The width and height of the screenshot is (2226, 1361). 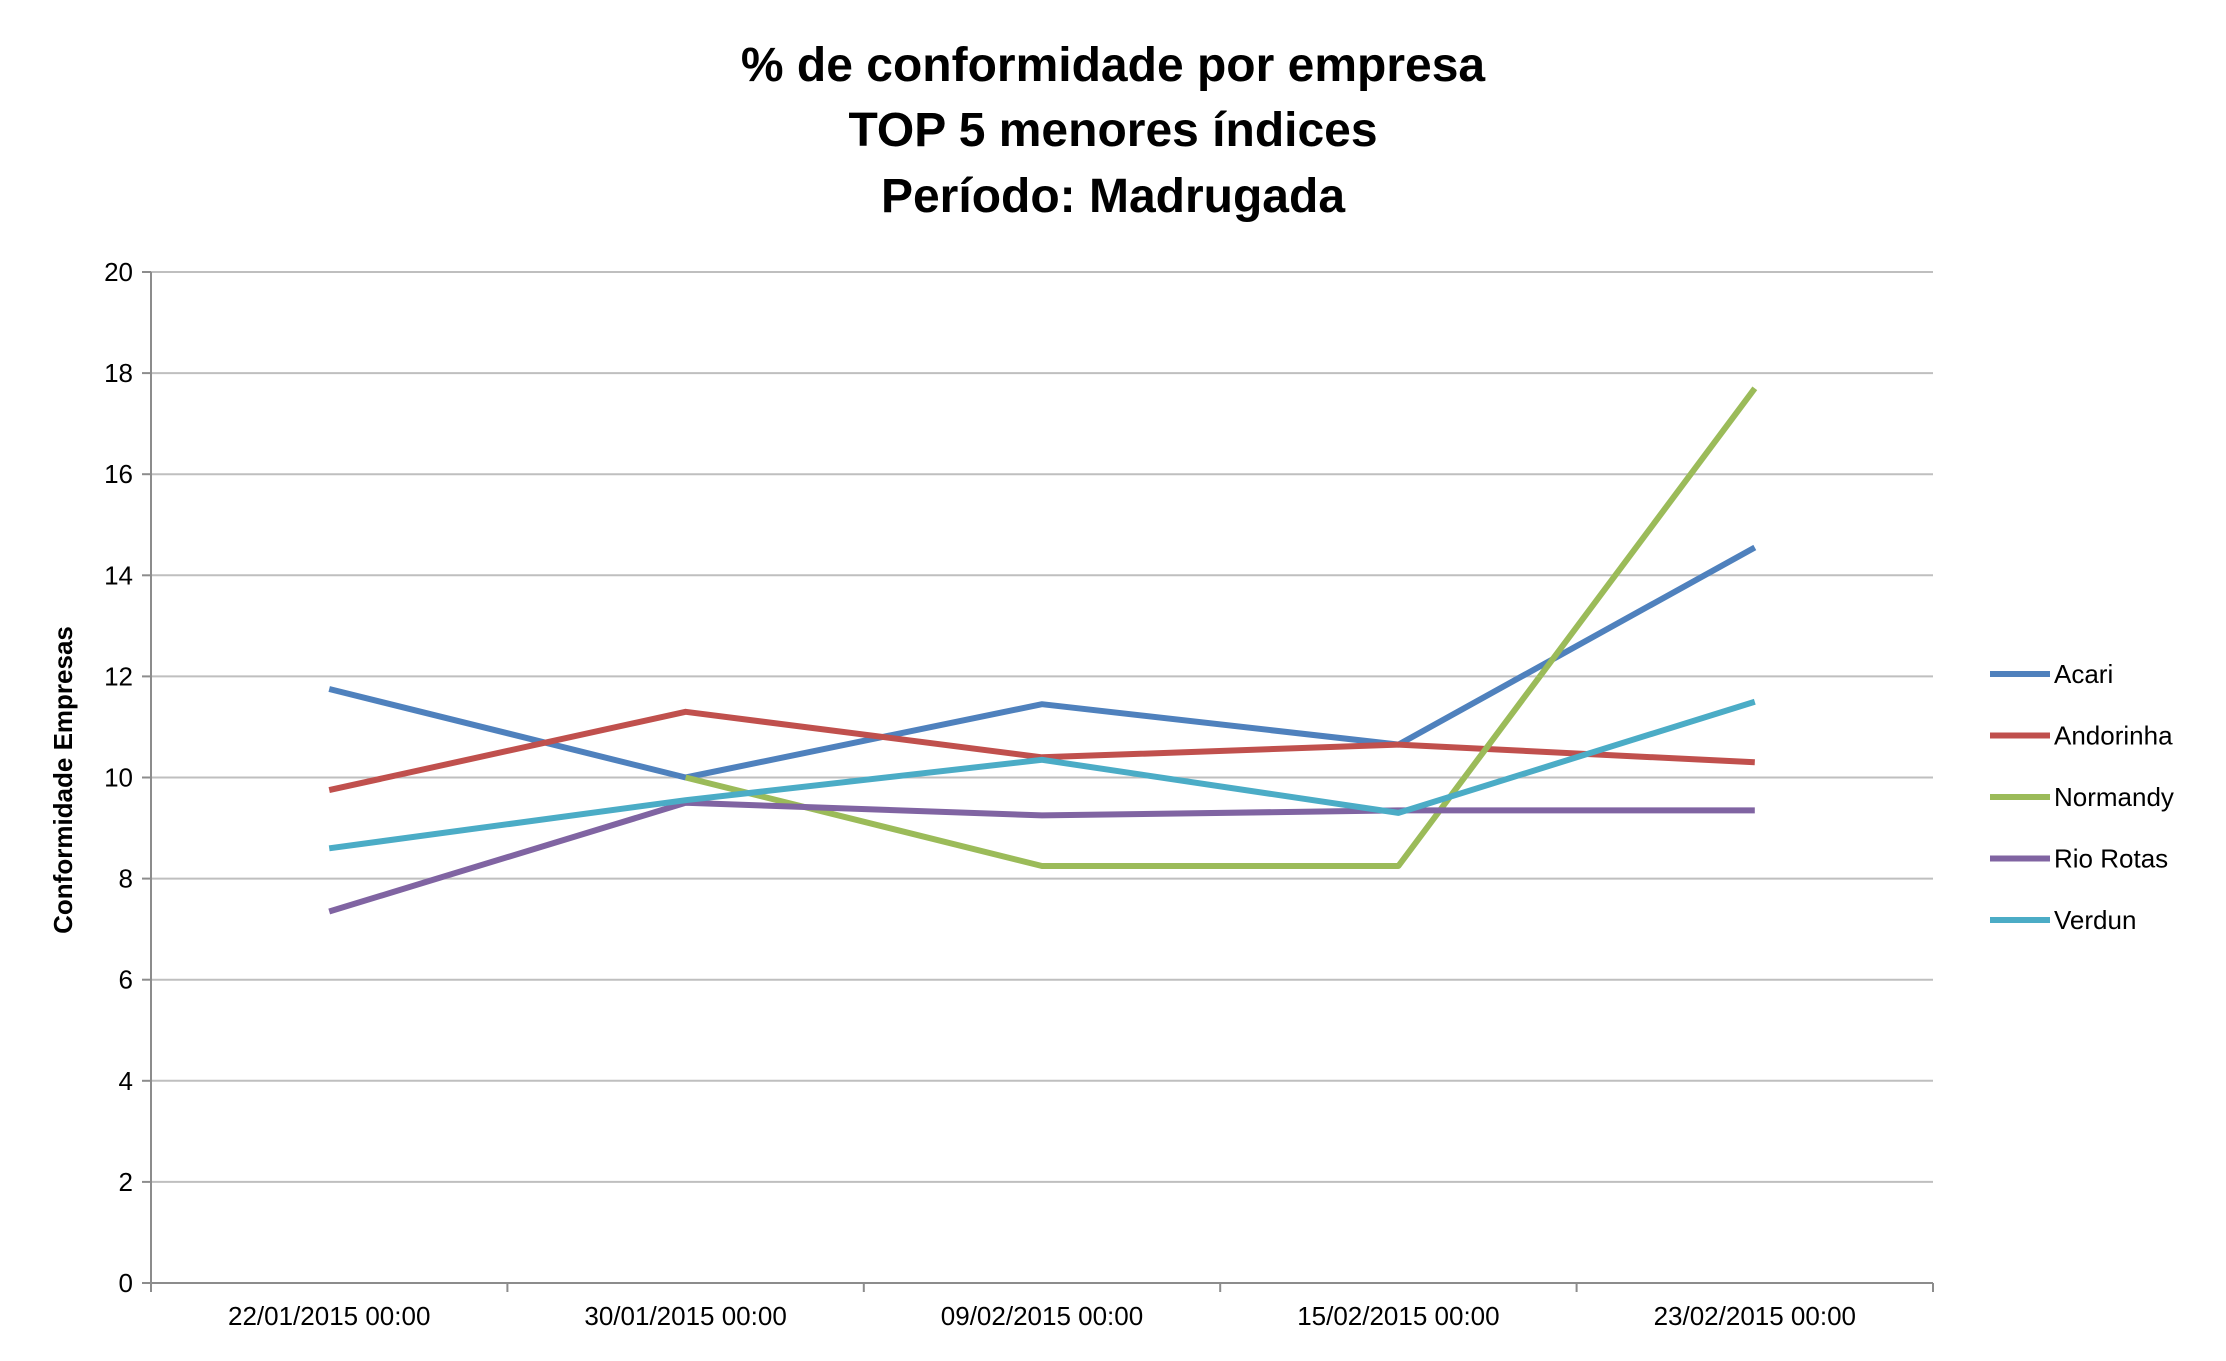 I want to click on y-tick-label: 2, so click(x=126, y=1182).